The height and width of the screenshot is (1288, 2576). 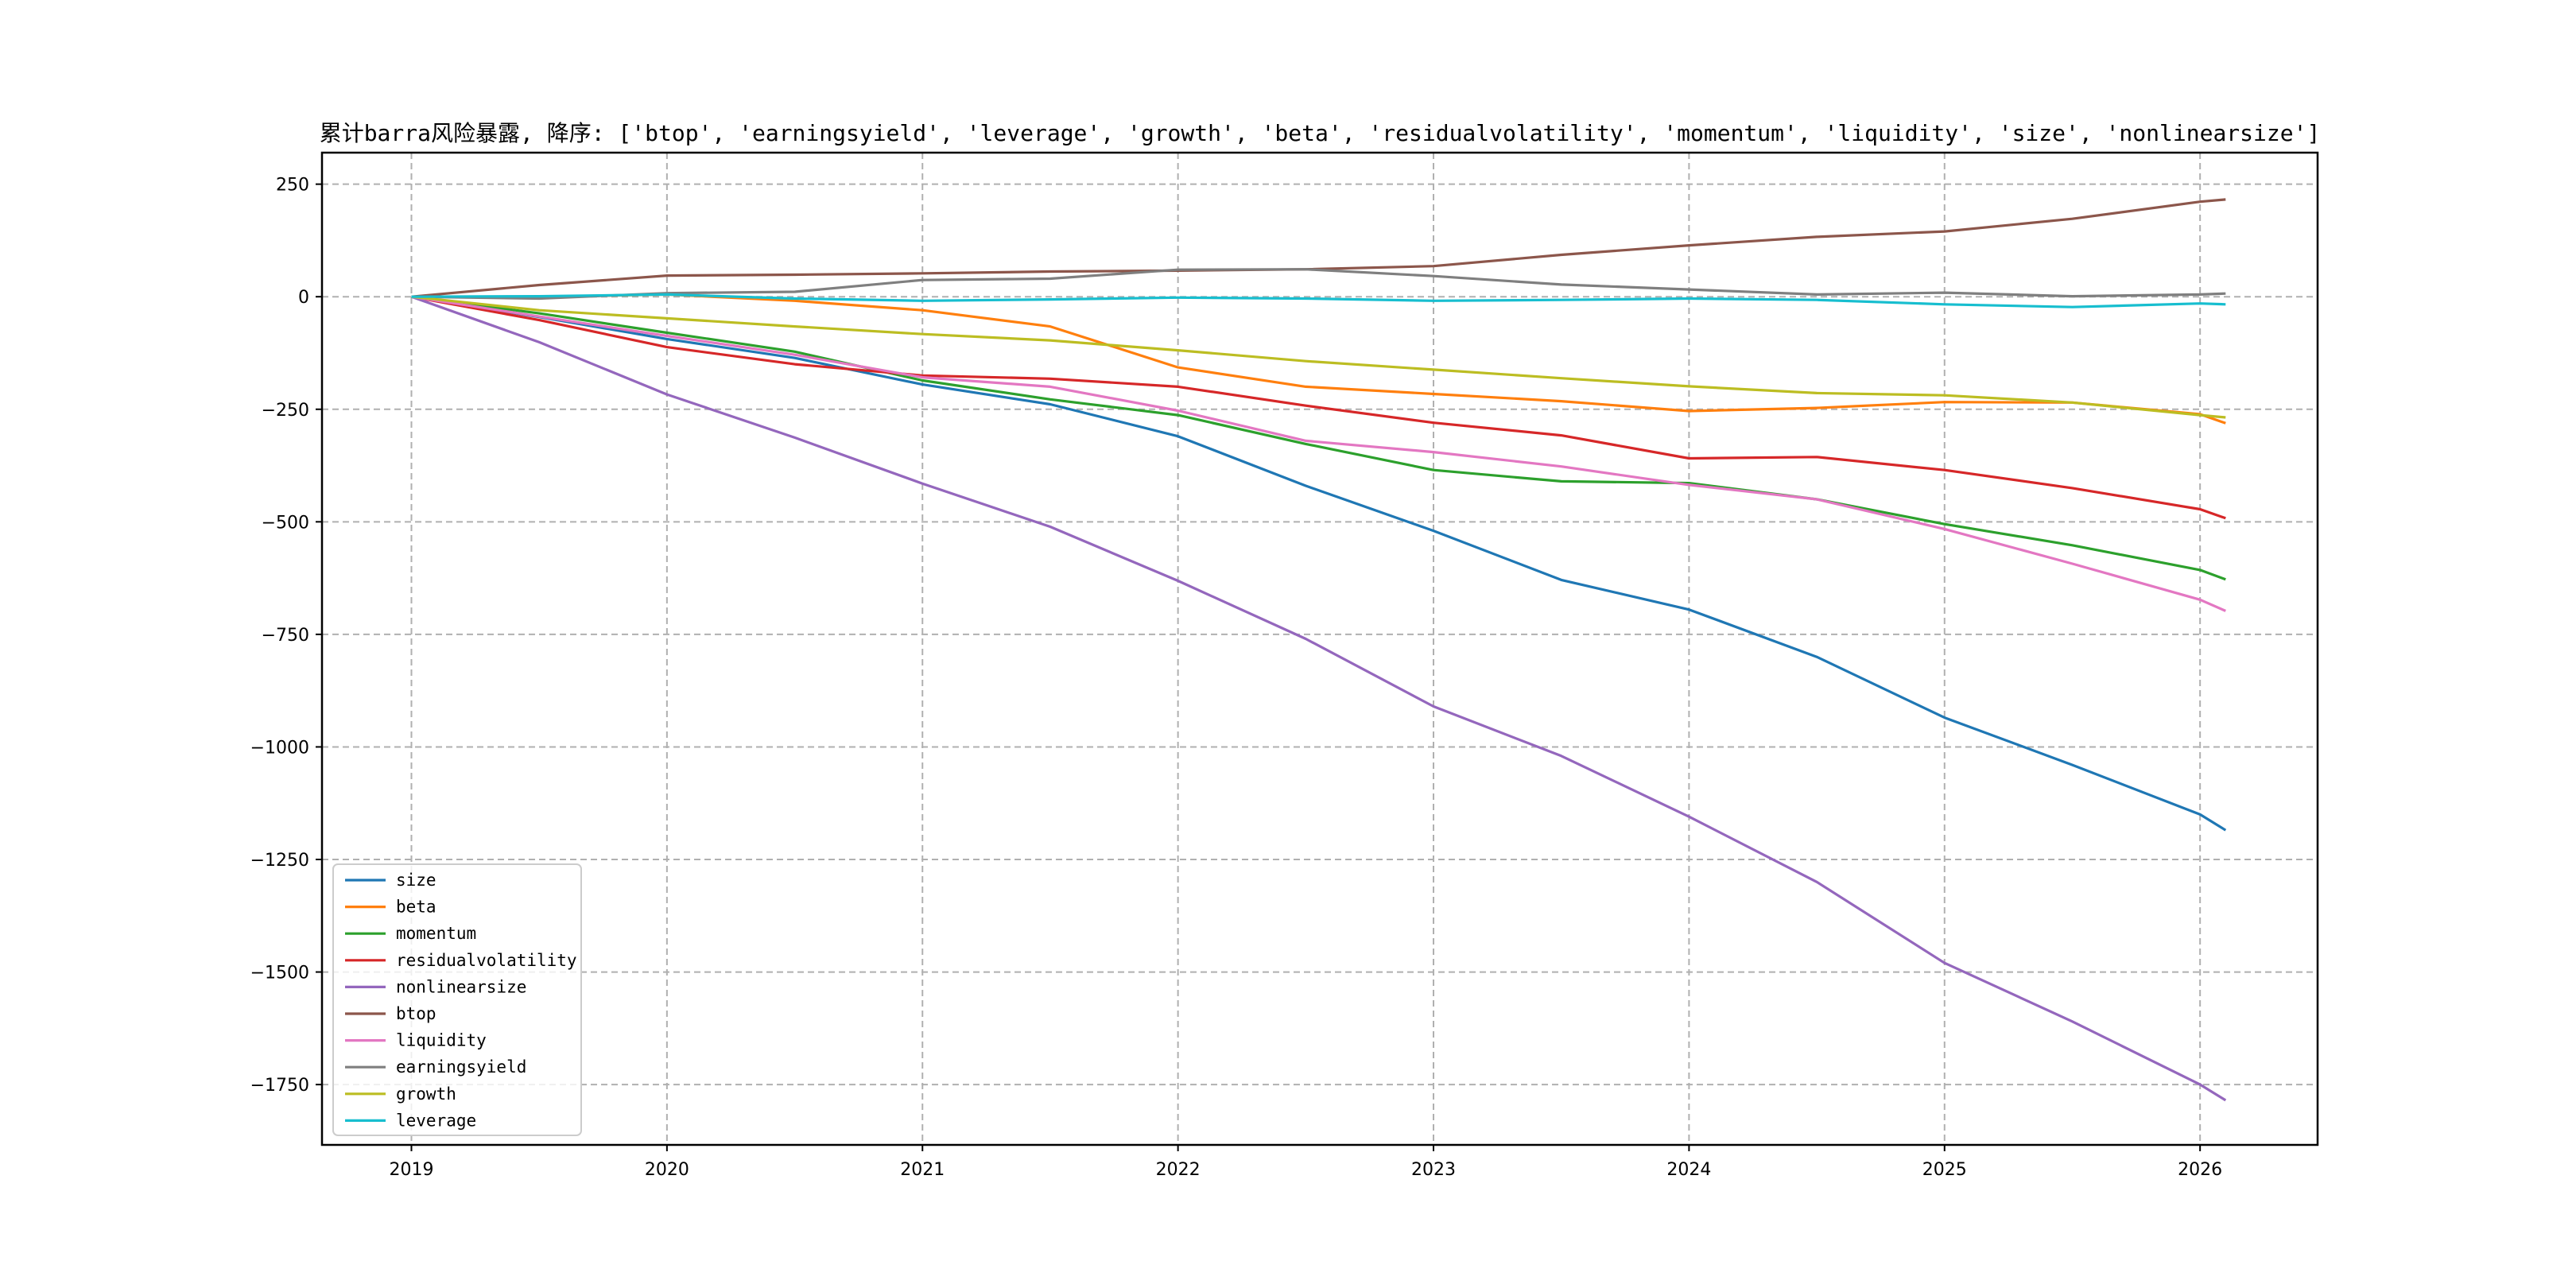 I want to click on legend-label-nonlinearsize: nonlinearsize, so click(x=461, y=987).